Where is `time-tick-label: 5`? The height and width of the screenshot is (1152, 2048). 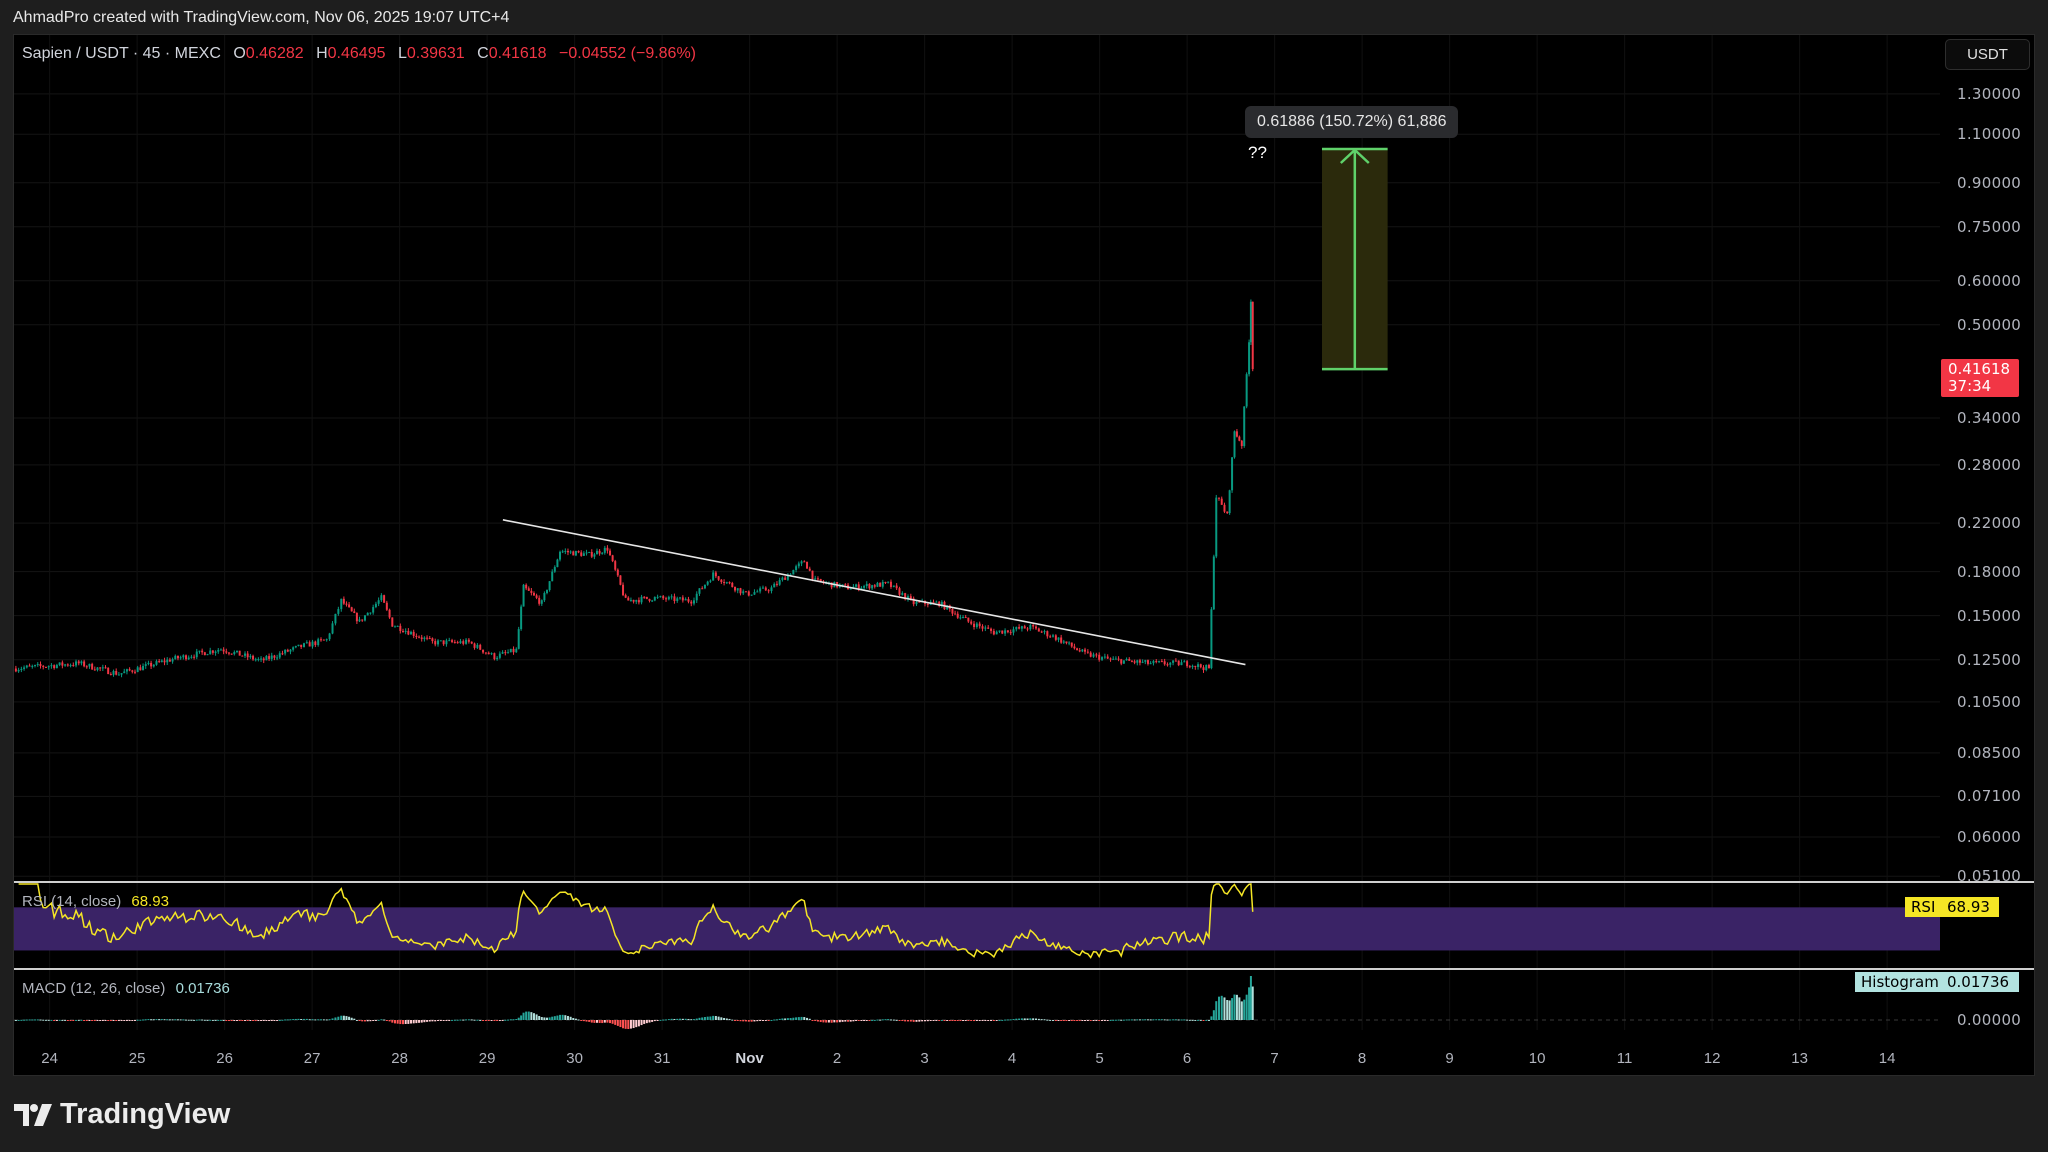 time-tick-label: 5 is located at coordinates (1099, 1058).